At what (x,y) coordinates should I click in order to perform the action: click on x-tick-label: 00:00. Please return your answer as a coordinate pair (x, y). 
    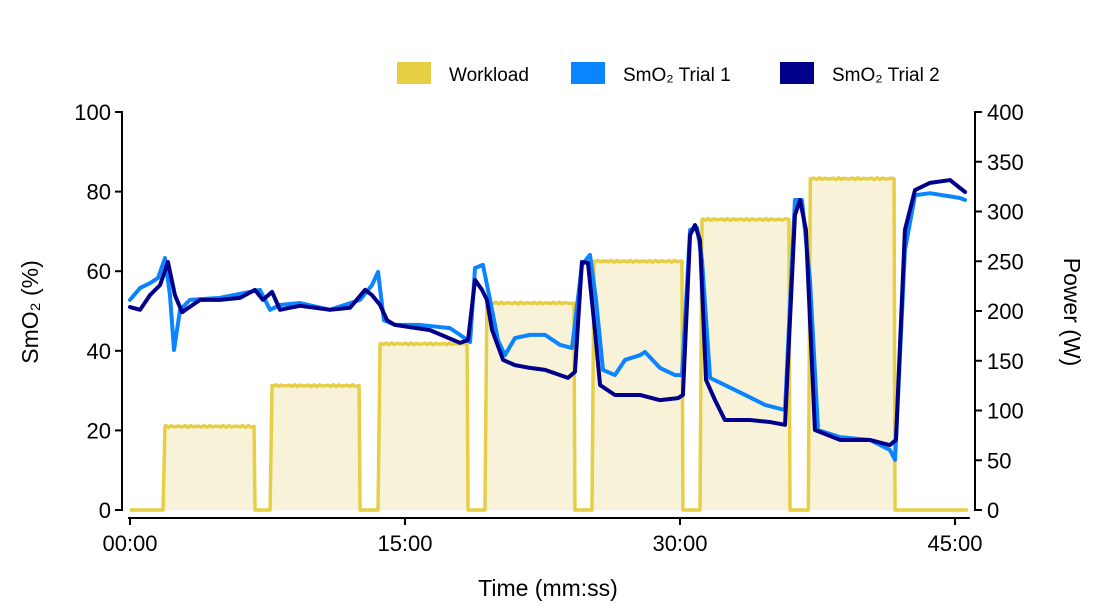
    Looking at the image, I should click on (129, 543).